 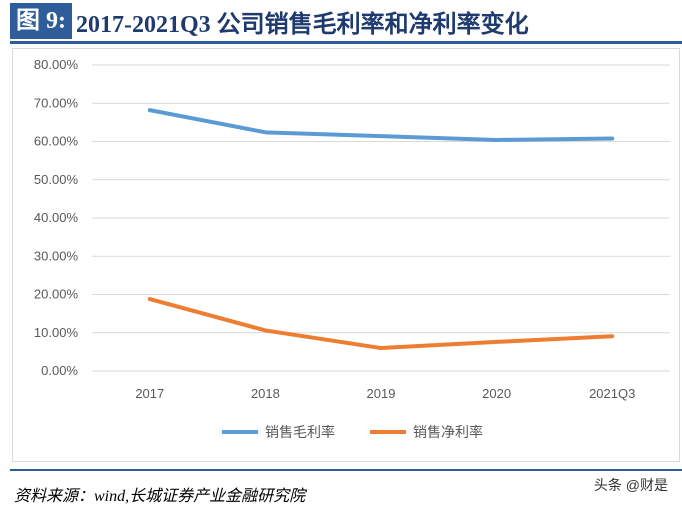 I want to click on source-note: 资料来源：wind,长城证券产业金融研究院, so click(x=159, y=494).